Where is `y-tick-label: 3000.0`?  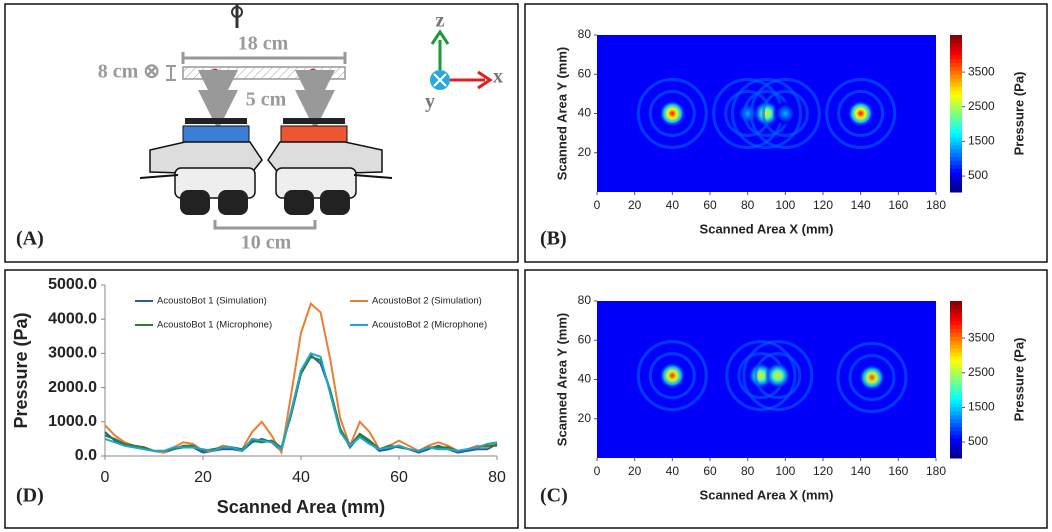
y-tick-label: 3000.0 is located at coordinates (72, 353).